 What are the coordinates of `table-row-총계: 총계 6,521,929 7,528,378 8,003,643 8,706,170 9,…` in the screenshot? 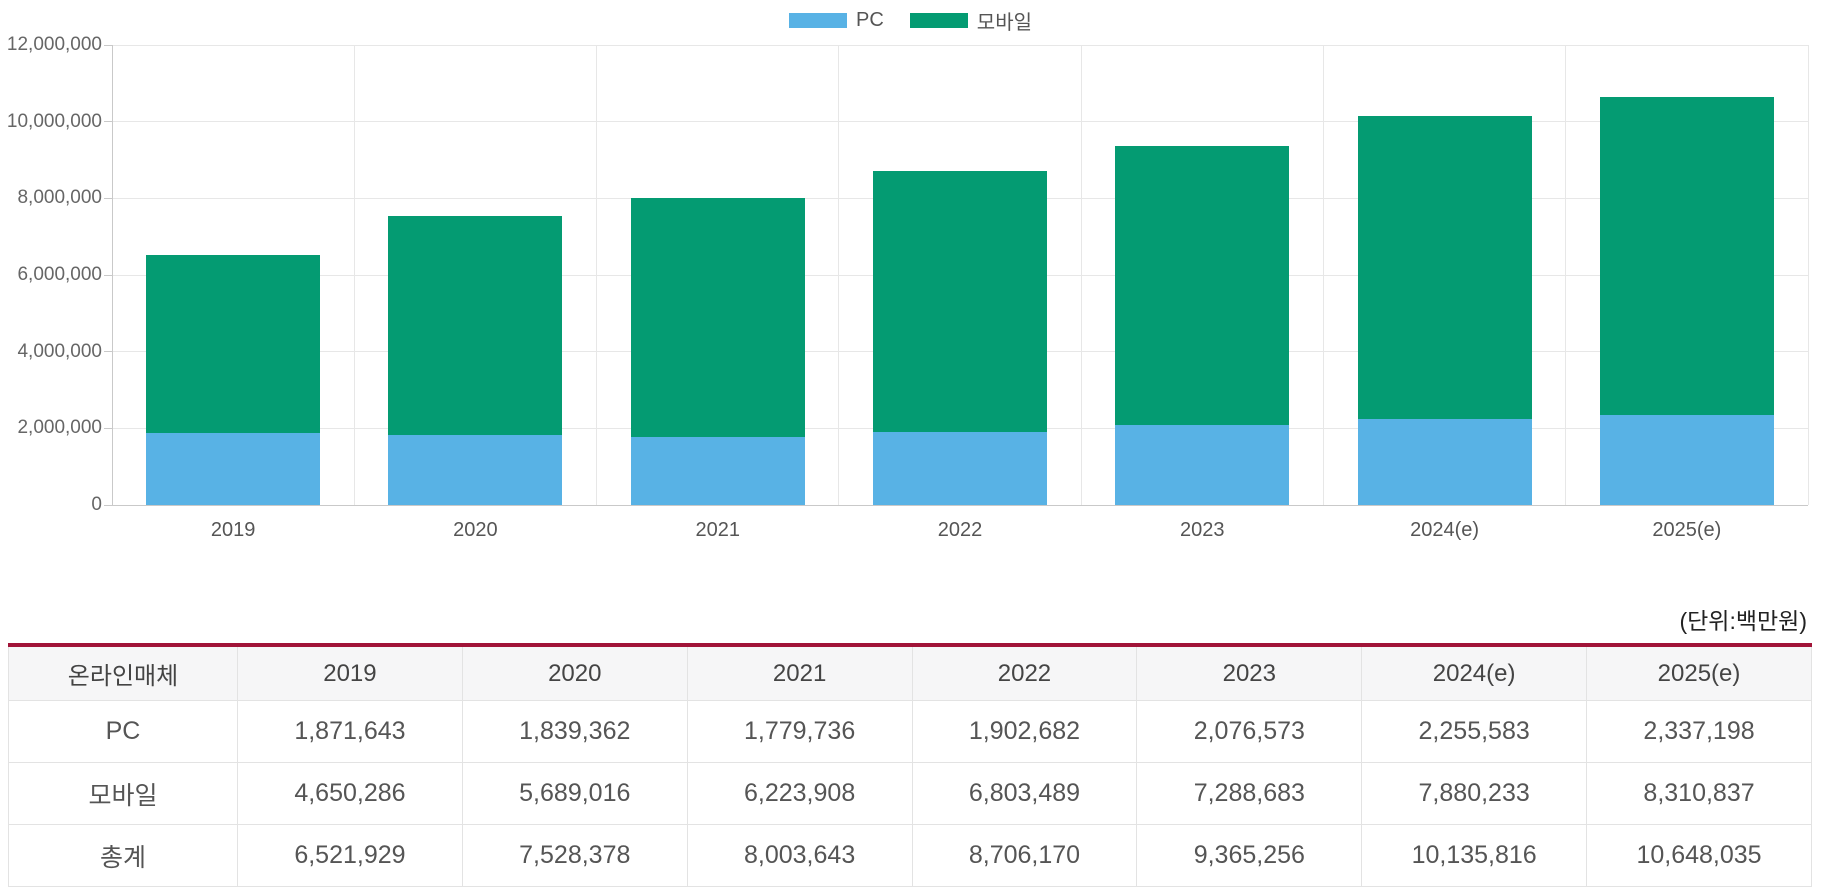 It's located at (910, 855).